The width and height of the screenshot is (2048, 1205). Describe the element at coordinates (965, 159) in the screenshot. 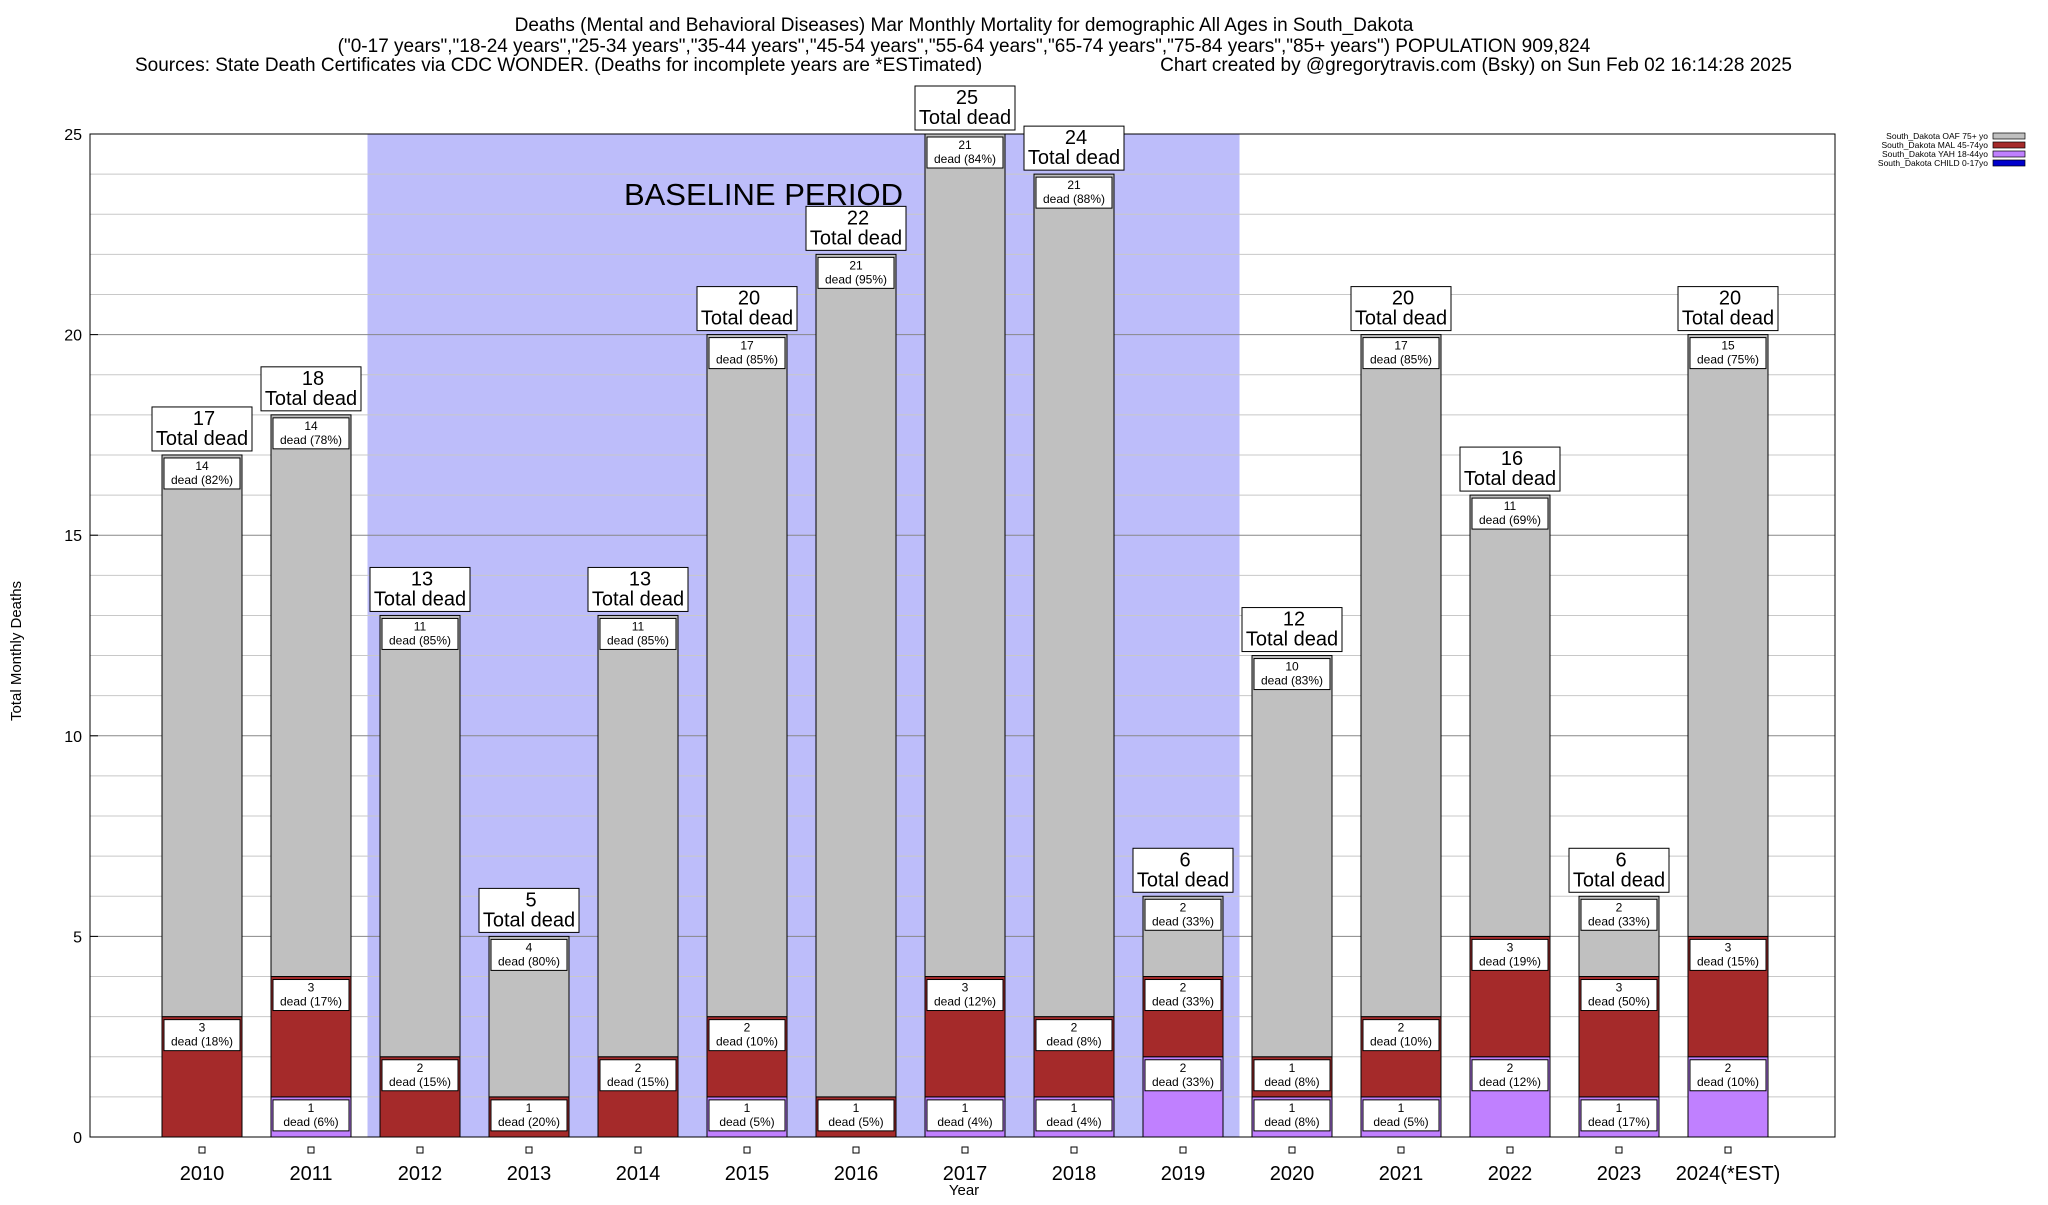

I see `segment-pct: dead (84%)` at that location.